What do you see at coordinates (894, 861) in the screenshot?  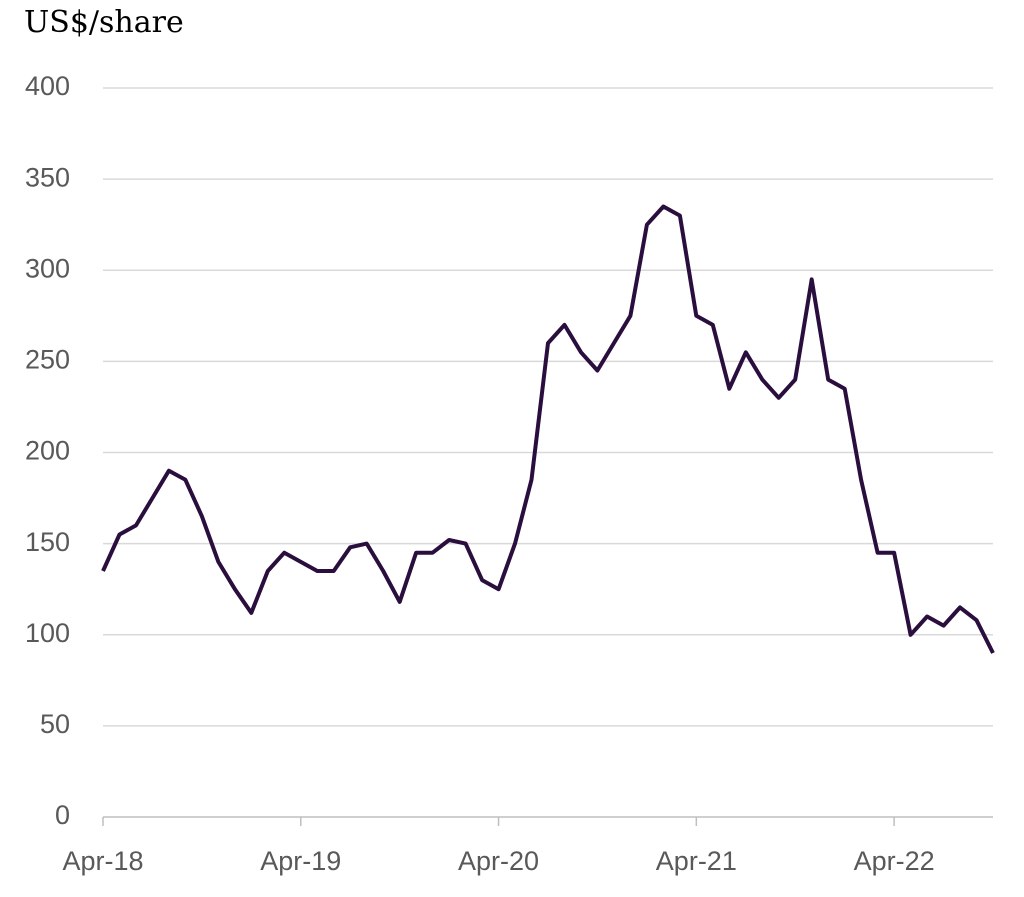 I see `x-tick-label: Apr-22` at bounding box center [894, 861].